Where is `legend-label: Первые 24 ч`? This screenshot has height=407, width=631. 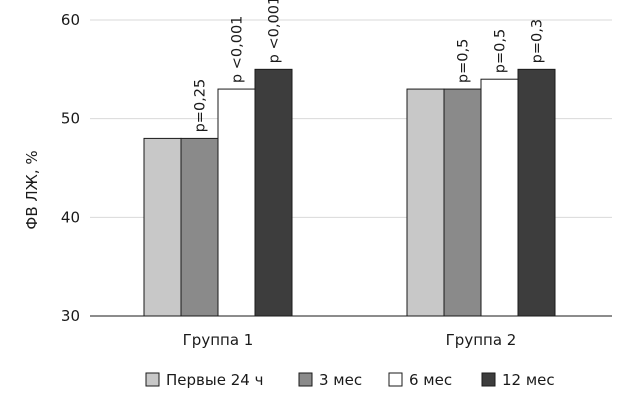
legend-label: Первые 24 ч is located at coordinates (214, 380).